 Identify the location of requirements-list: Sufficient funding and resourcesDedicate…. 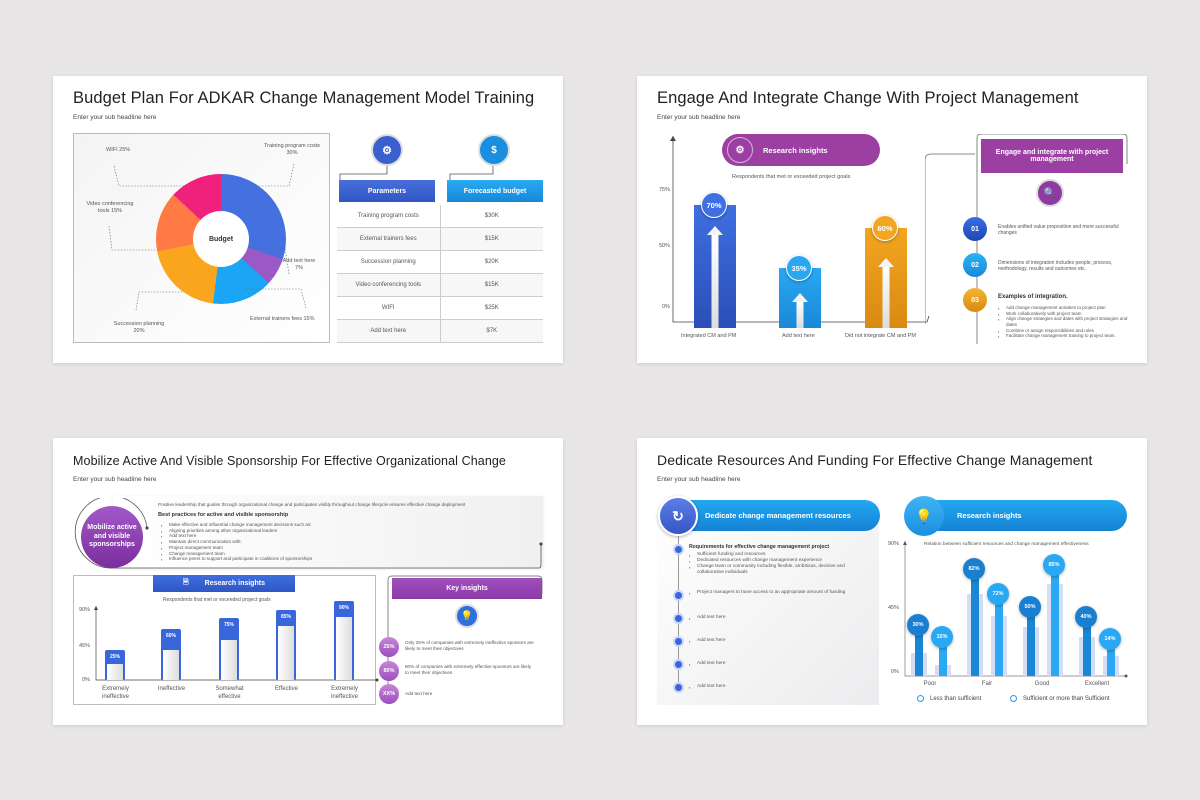
(774, 564).